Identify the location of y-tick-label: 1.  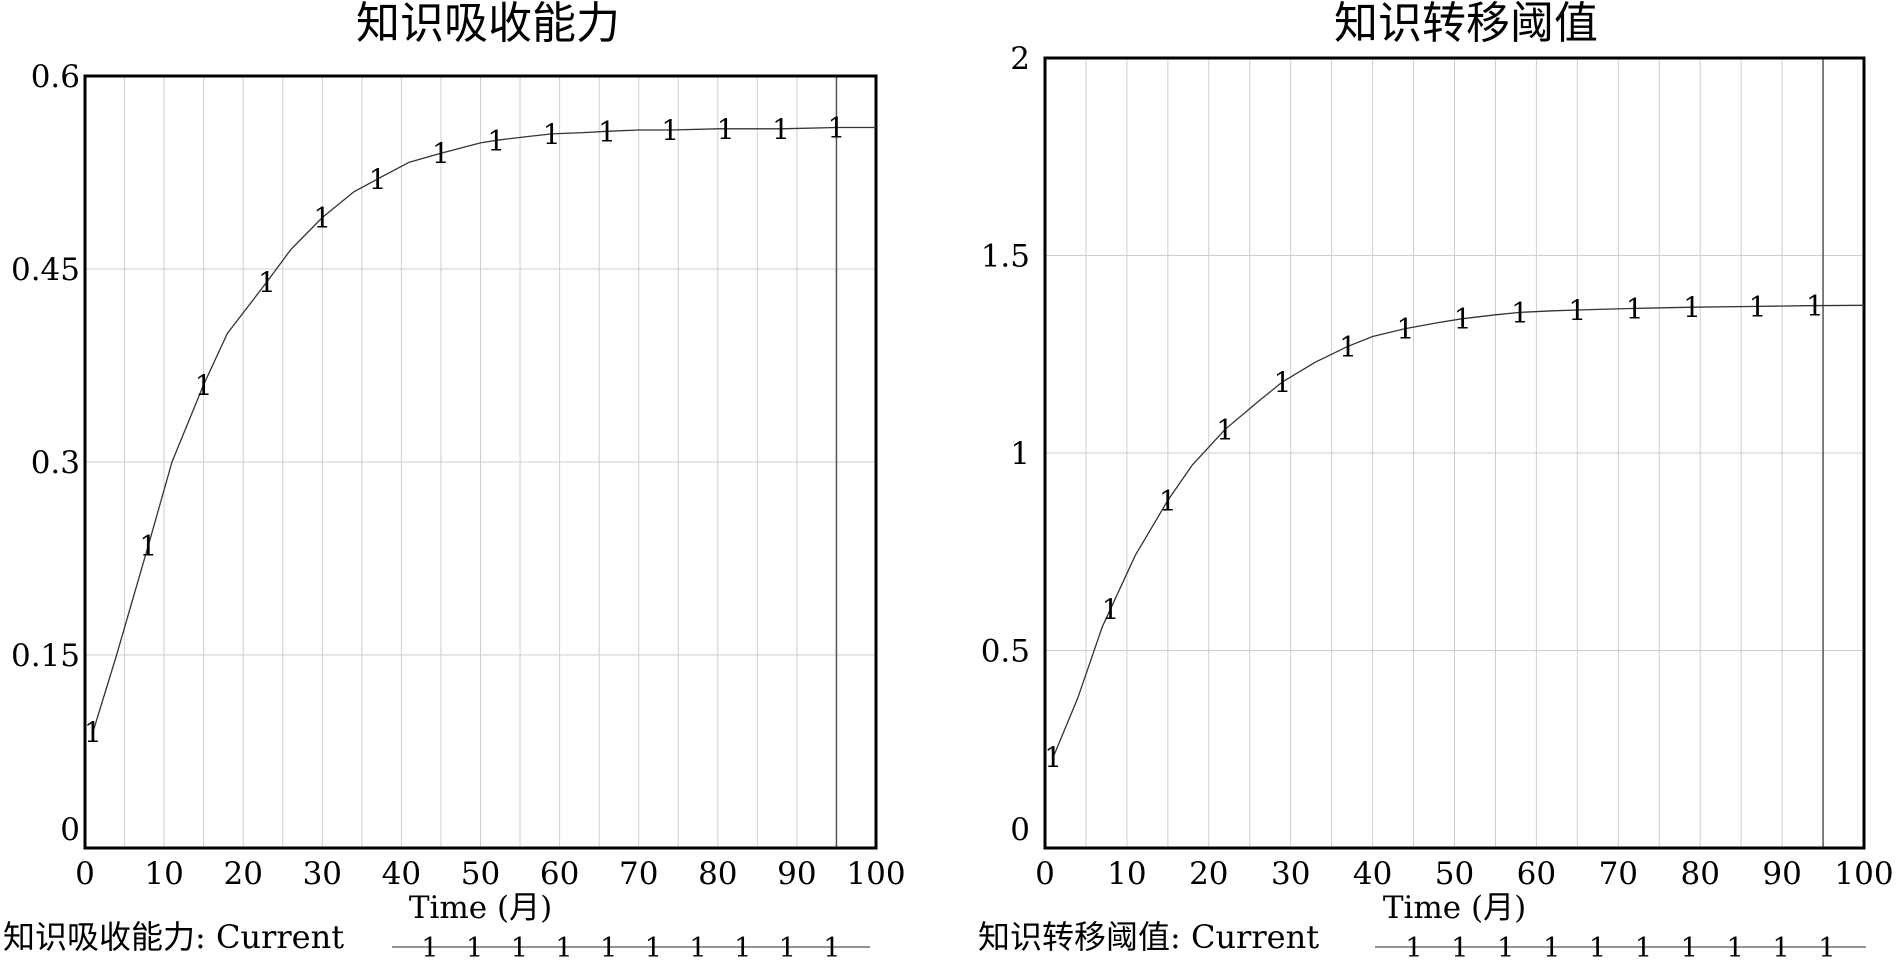
(1020, 454).